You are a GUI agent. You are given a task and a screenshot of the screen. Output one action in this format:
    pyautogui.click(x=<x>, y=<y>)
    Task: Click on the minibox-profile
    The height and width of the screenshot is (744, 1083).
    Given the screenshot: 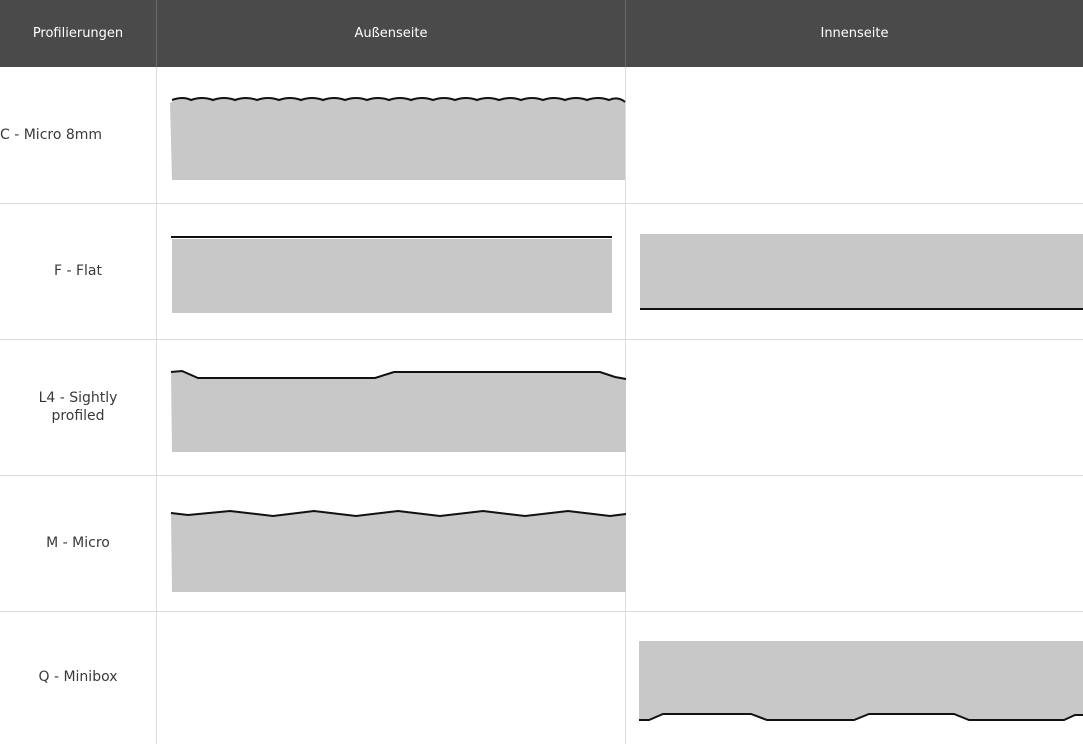 What is the action you would take?
    pyautogui.click(x=861, y=681)
    